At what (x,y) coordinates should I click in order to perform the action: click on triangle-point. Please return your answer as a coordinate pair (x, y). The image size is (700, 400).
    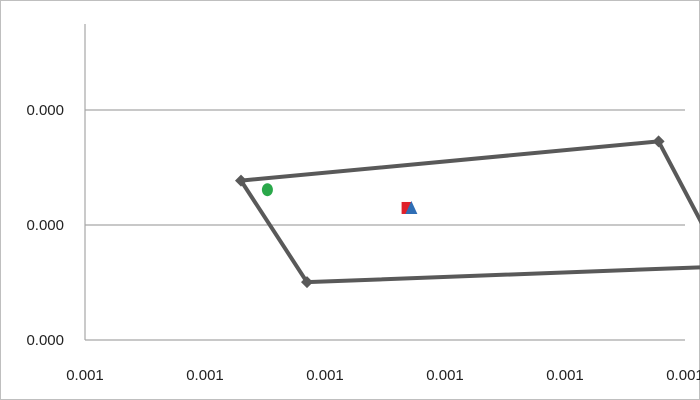
    Looking at the image, I should click on (411, 207).